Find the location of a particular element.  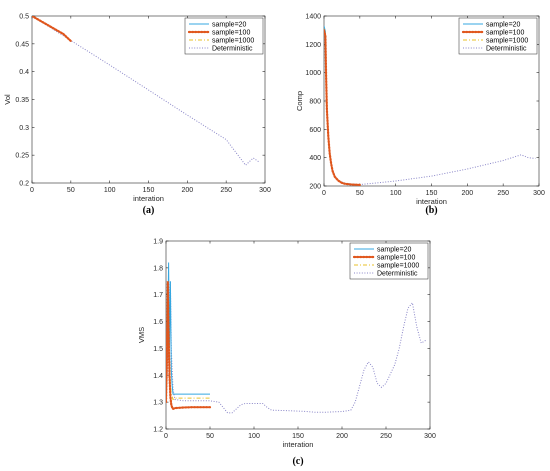

y-tick-label: 0.3 is located at coordinates (24, 128).